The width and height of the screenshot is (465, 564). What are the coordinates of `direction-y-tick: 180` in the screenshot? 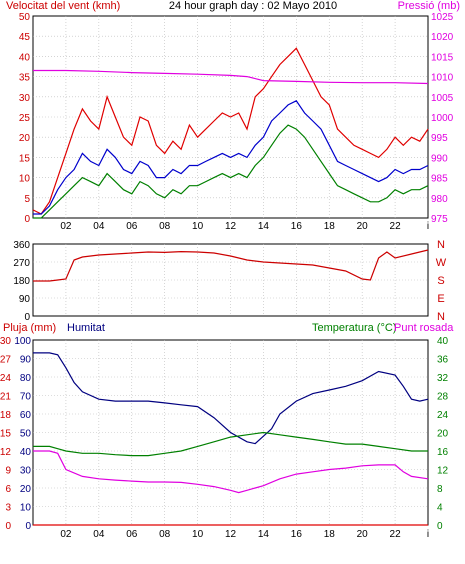 It's located at (21, 281).